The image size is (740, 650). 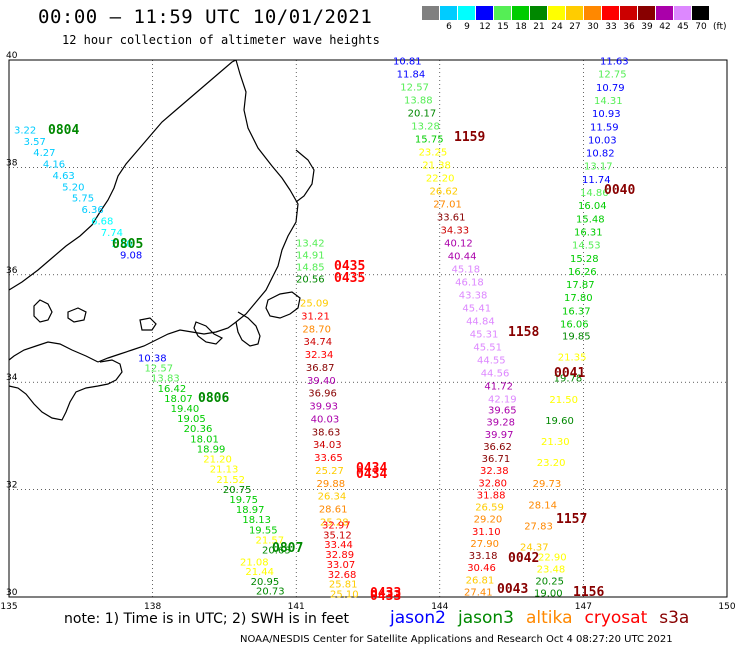 I want to click on pass-time-label: 0807, so click(x=287, y=548).